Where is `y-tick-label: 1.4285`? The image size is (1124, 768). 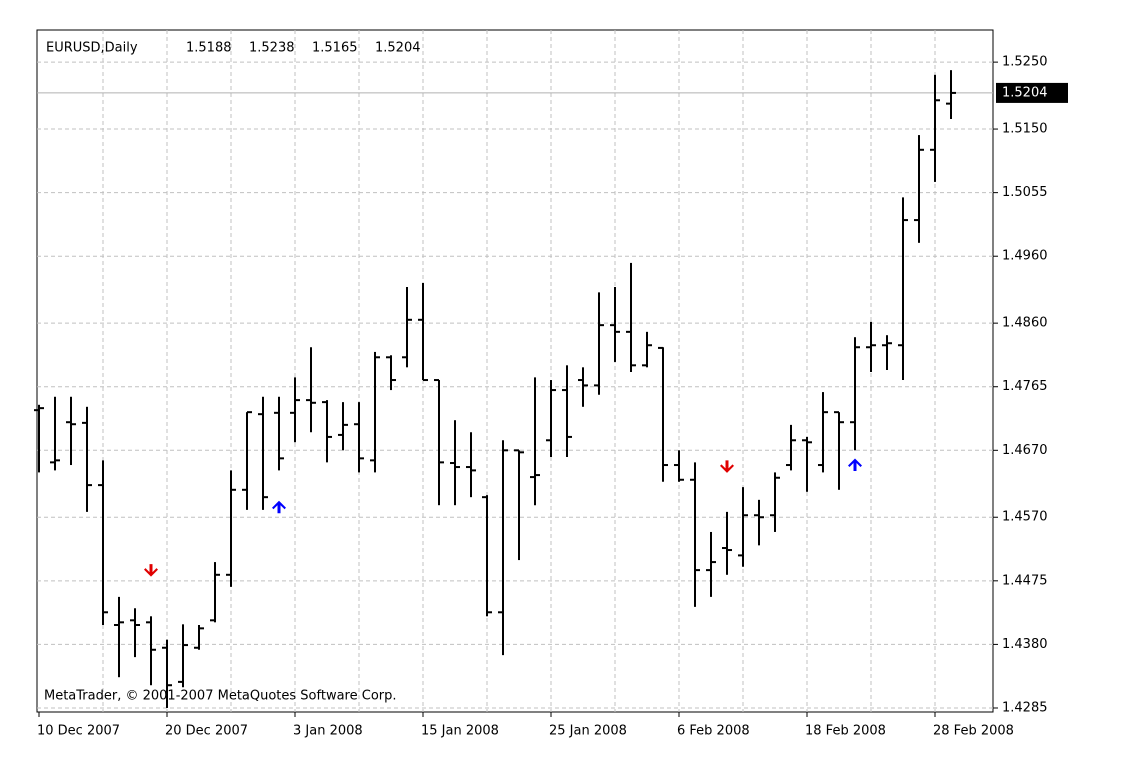
y-tick-label: 1.4285 is located at coordinates (1025, 707).